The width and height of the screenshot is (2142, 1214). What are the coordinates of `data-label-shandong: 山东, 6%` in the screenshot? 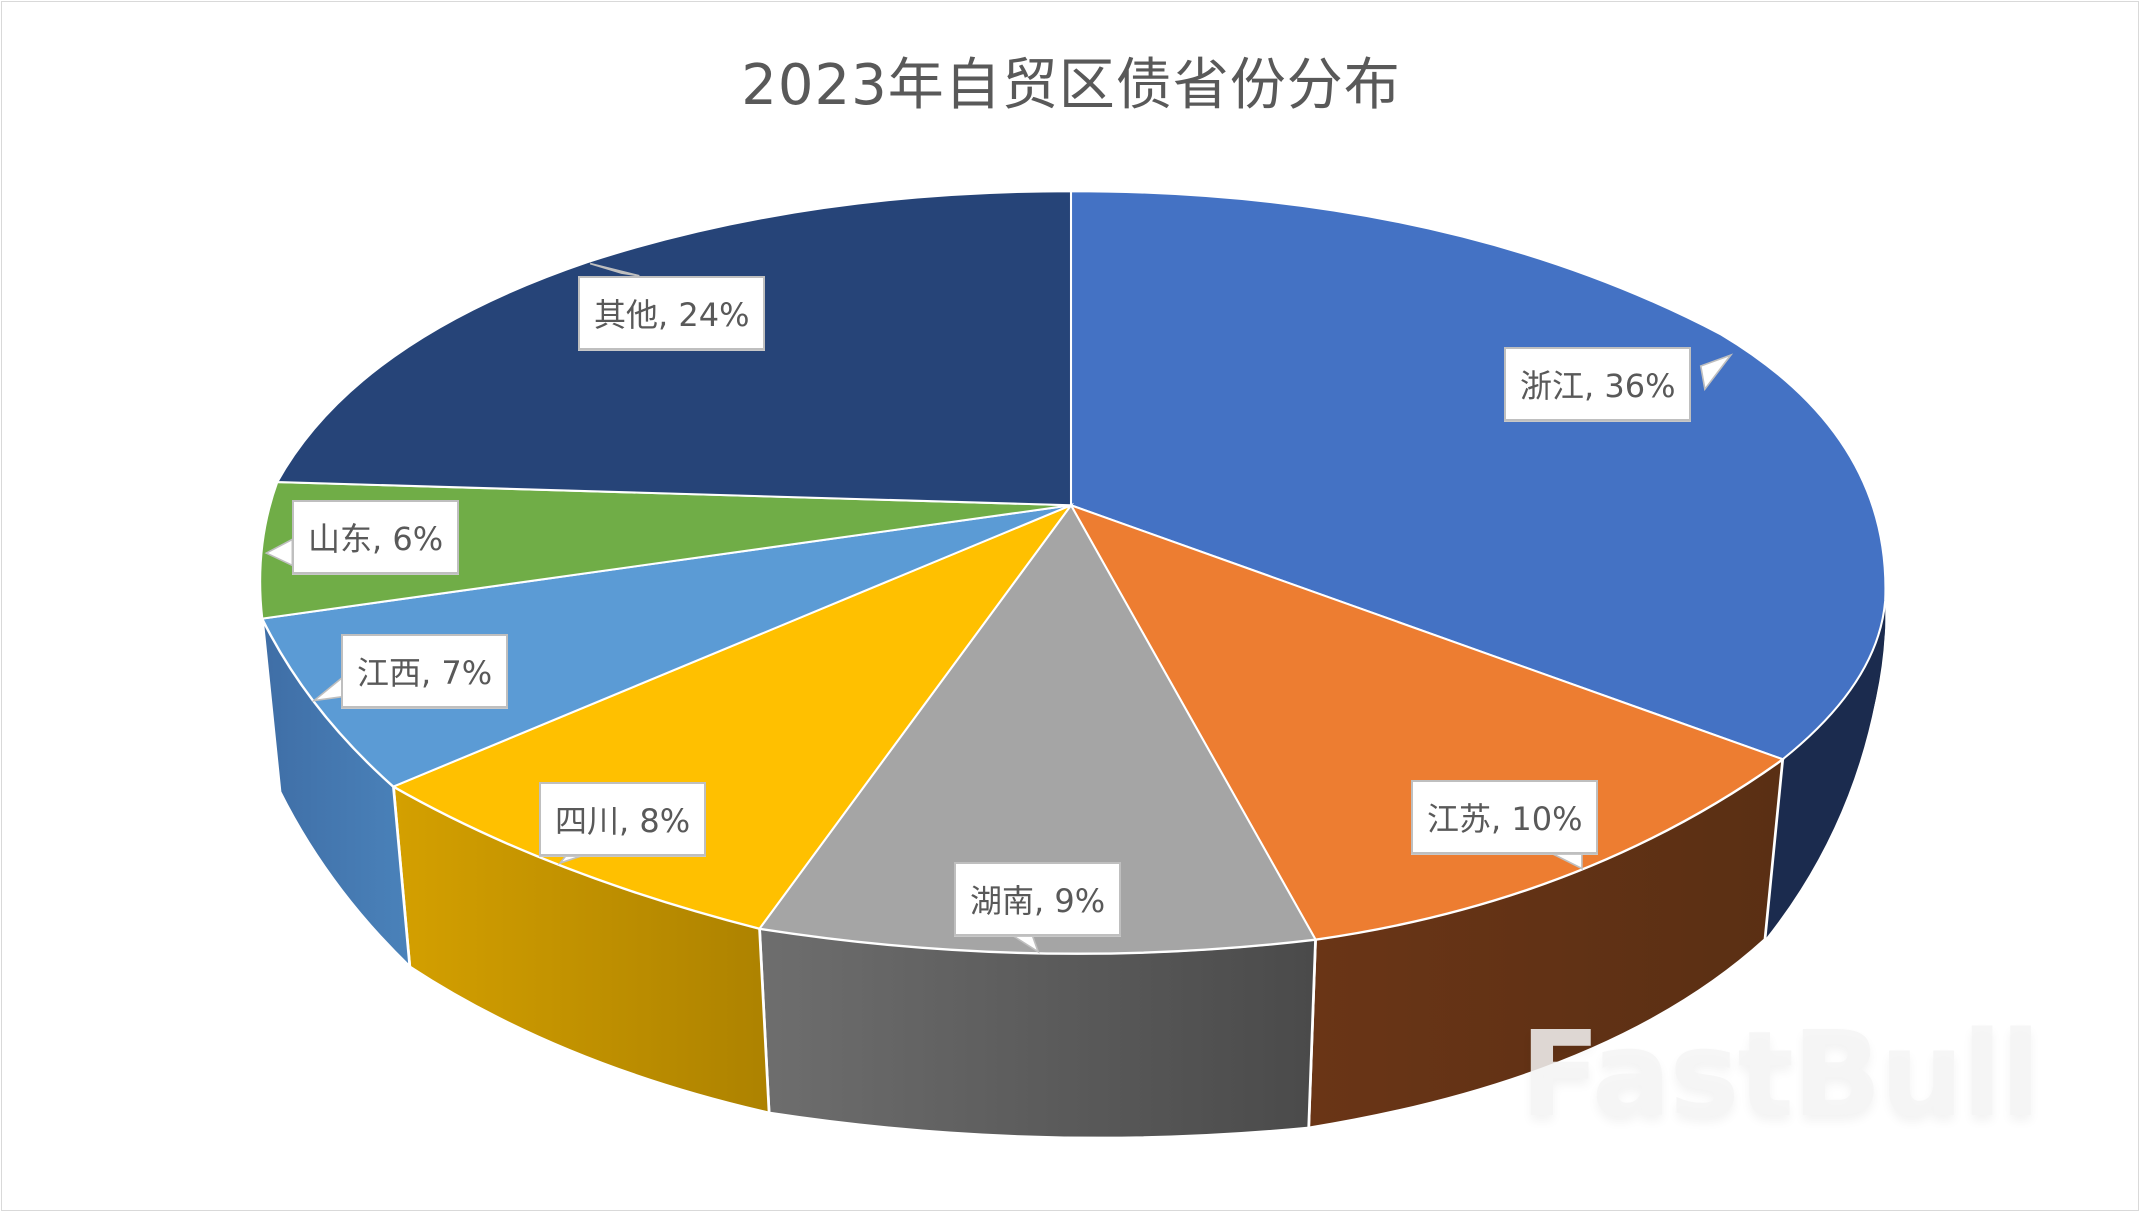 It's located at (376, 537).